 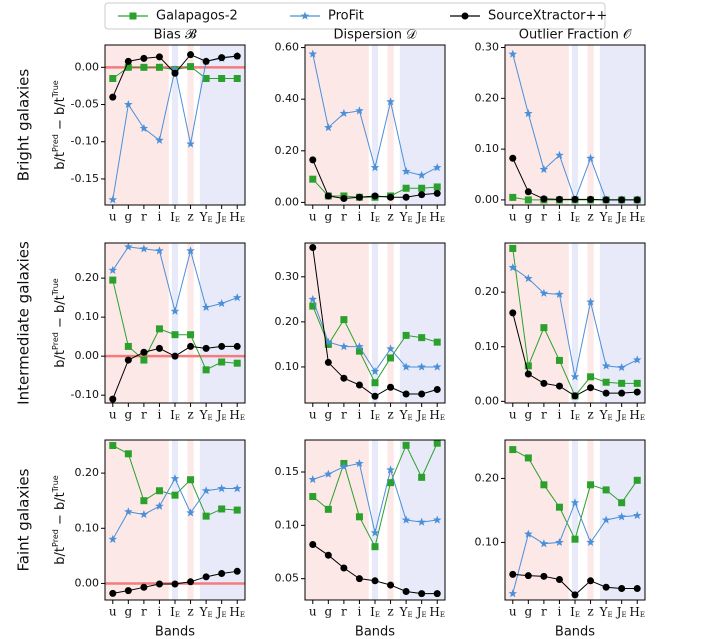 What do you see at coordinates (175, 632) in the screenshot?
I see `x-axis-label: Bands` at bounding box center [175, 632].